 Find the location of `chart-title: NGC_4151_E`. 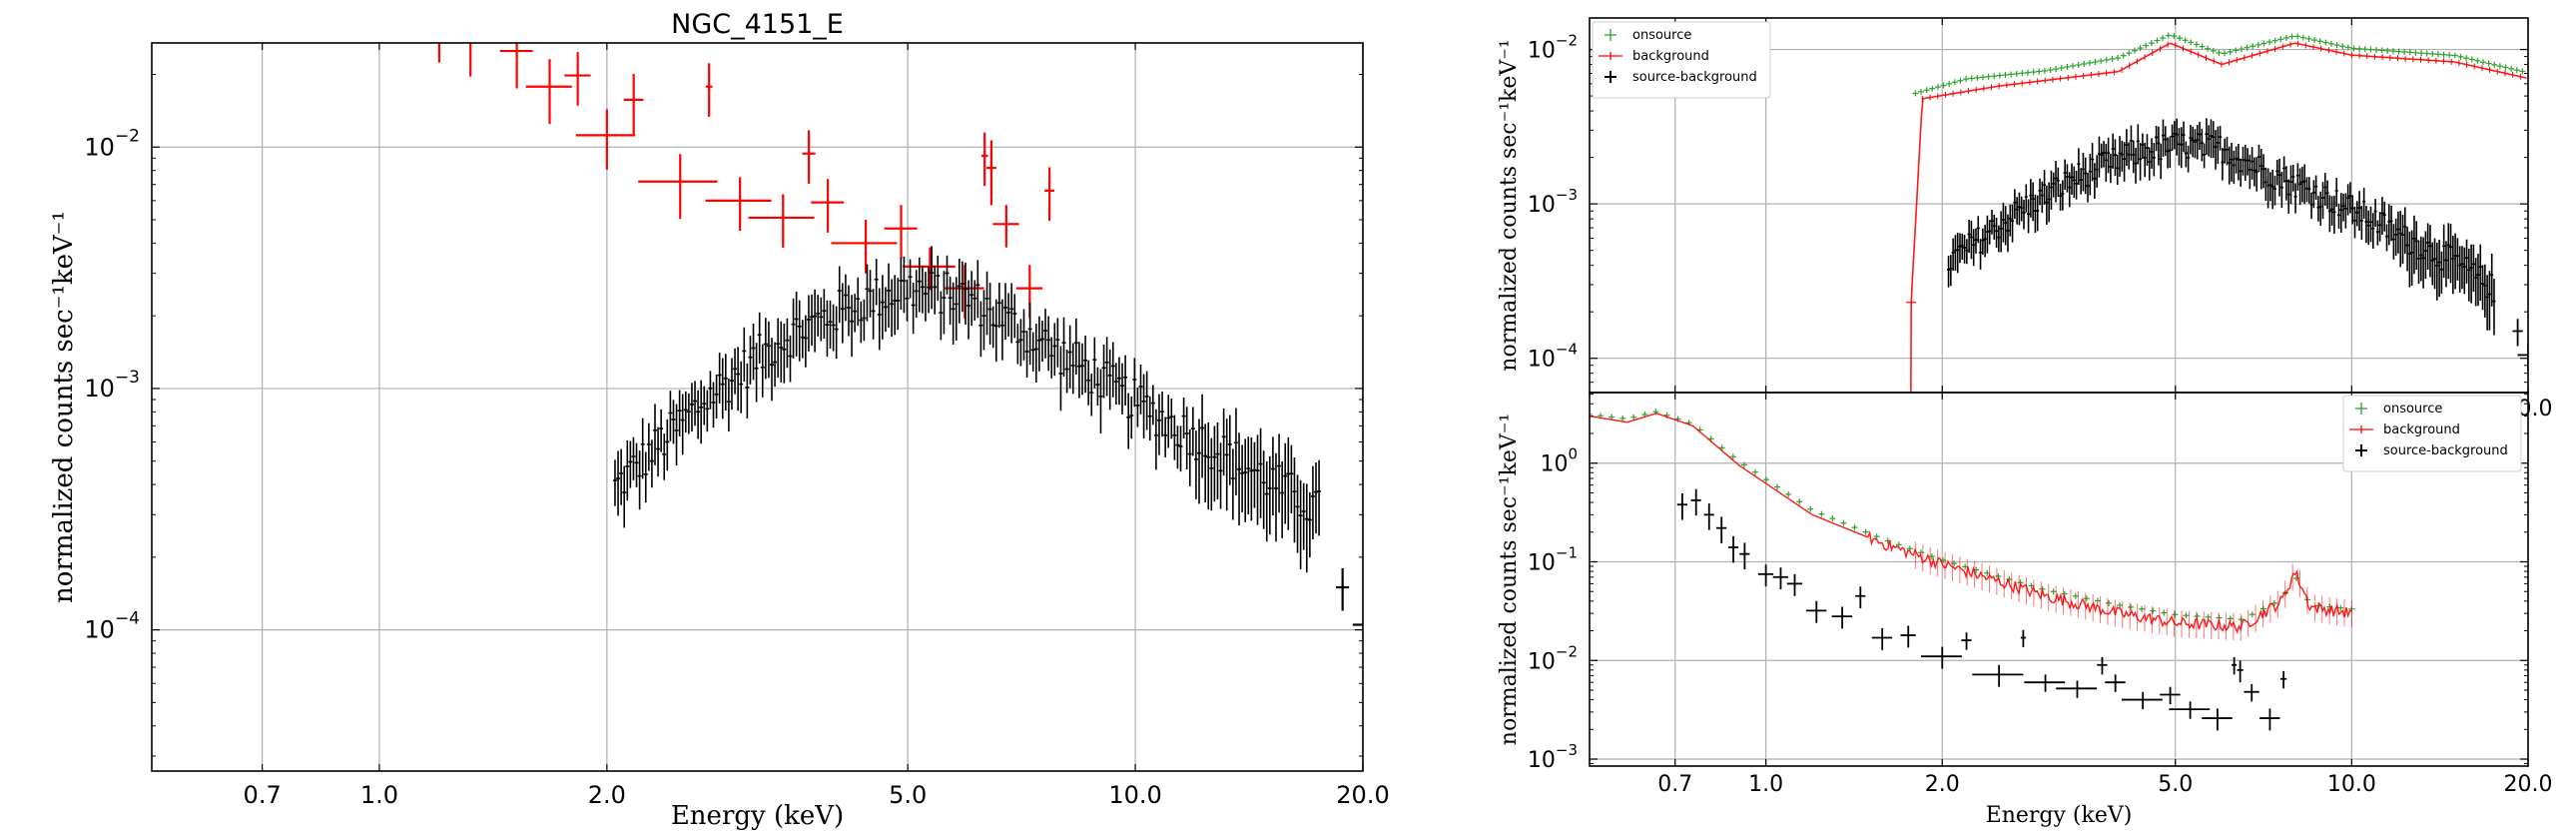

chart-title: NGC_4151_E is located at coordinates (757, 24).